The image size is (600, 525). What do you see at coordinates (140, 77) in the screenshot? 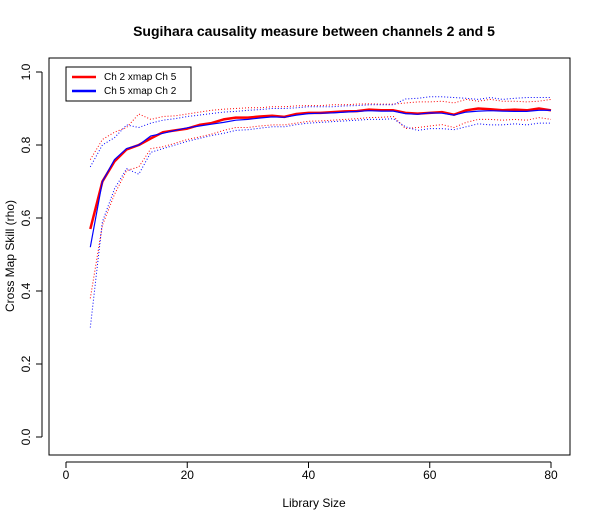
I see `legend-label-ch2: Ch 2 xmap Ch 5` at bounding box center [140, 77].